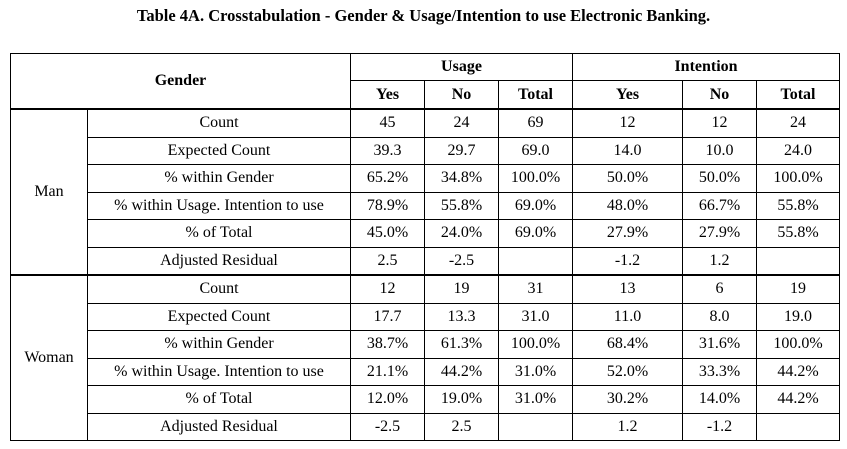 The image size is (847, 449). Describe the element at coordinates (425, 150) in the screenshot. I see `table-row: Expected Count 39.3 29.7 69.0 14.0 10.0 24.0` at that location.